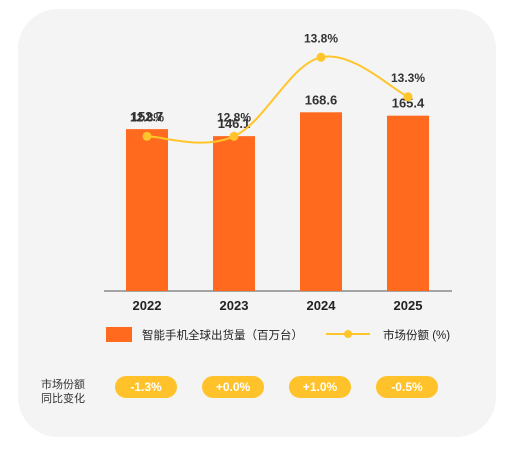 This screenshot has width=508, height=457. What do you see at coordinates (348, 334) in the screenshot?
I see `legend-line-marker` at bounding box center [348, 334].